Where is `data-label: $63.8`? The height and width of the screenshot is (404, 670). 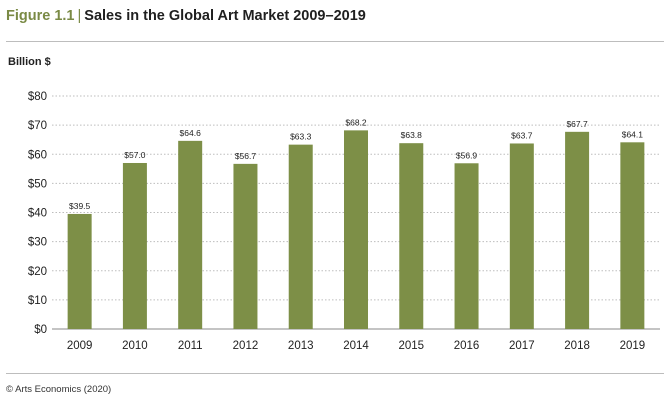 data-label: $63.8 is located at coordinates (412, 135).